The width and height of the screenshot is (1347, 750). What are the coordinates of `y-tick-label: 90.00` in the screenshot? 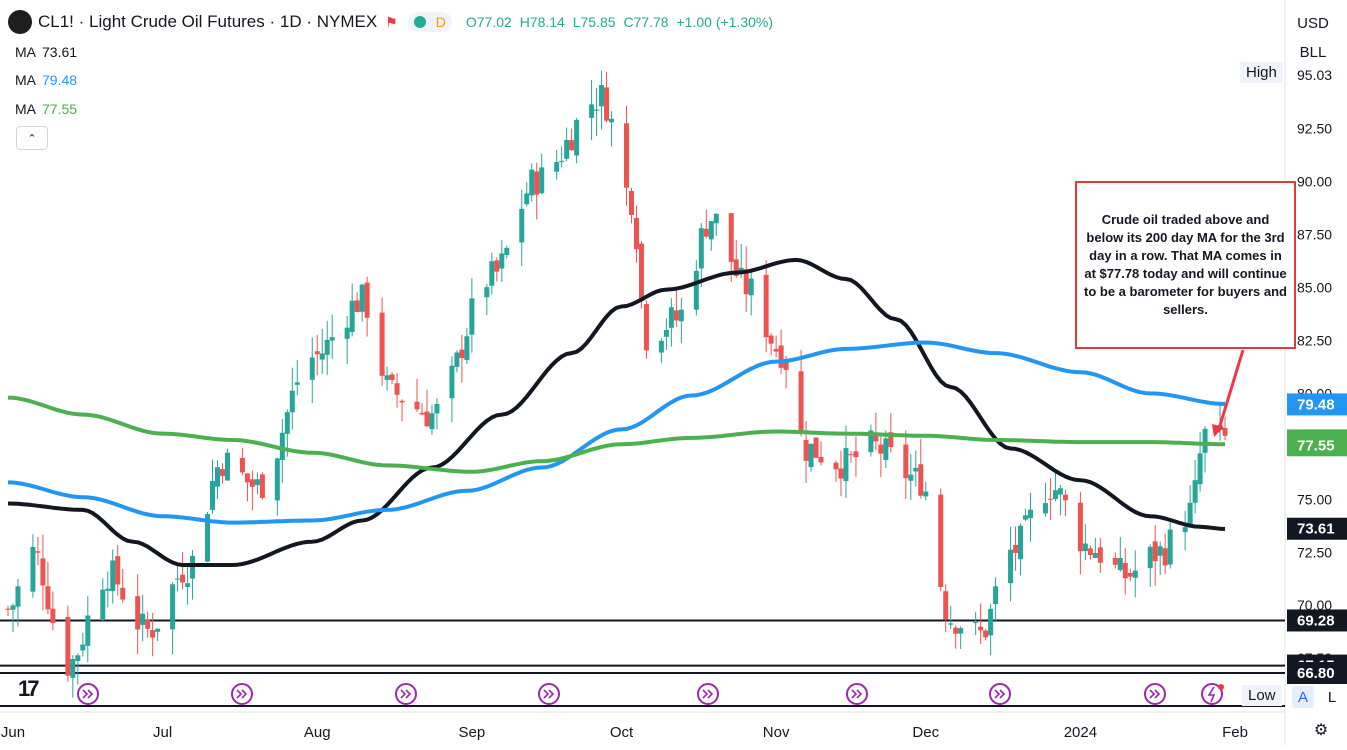 It's located at (1314, 182).